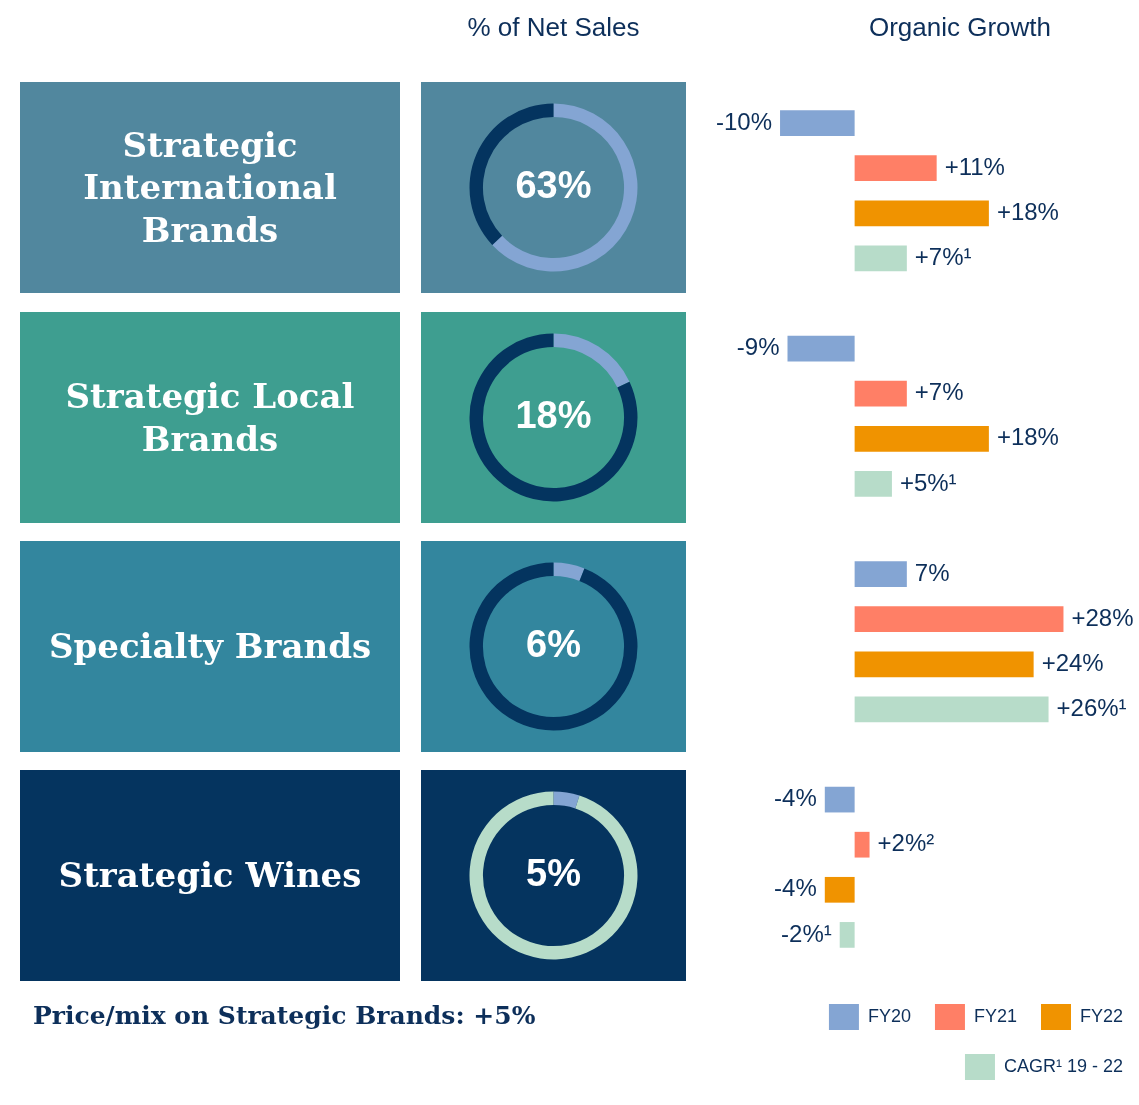  What do you see at coordinates (974, 166) in the screenshot?
I see `data-label: +11%` at bounding box center [974, 166].